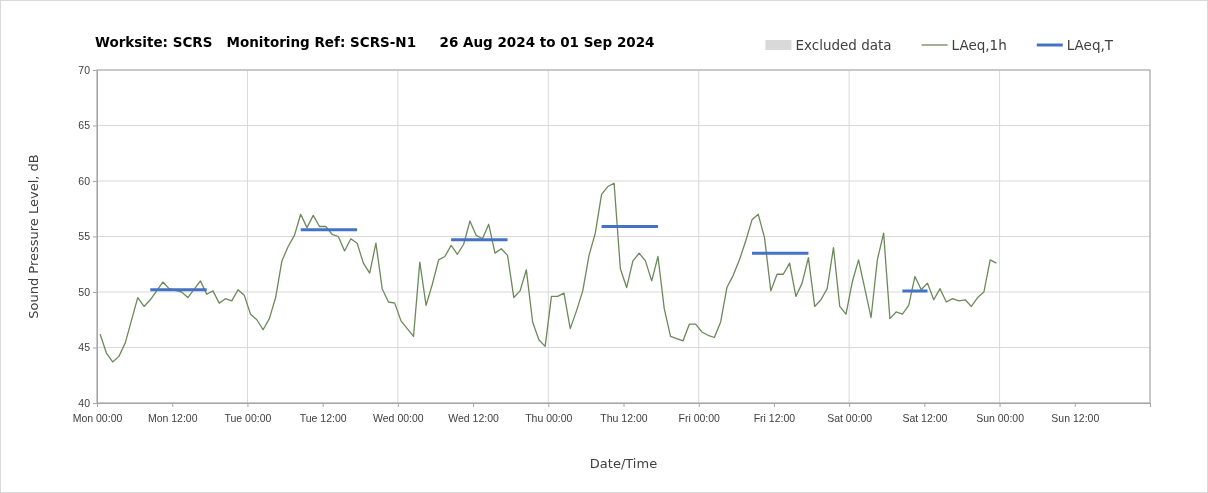 Image resolution: width=1208 pixels, height=493 pixels. Describe the element at coordinates (1090, 45) in the screenshot. I see `legend-label: LAeq,T` at that location.